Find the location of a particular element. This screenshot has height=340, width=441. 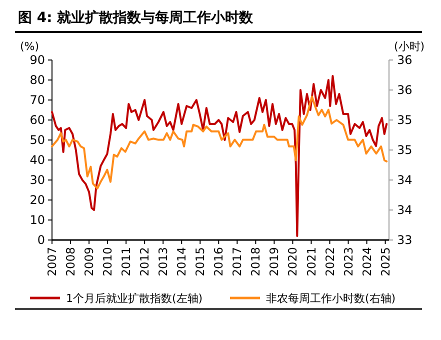

y2-axis-title: (小时) is located at coordinates (409, 46).